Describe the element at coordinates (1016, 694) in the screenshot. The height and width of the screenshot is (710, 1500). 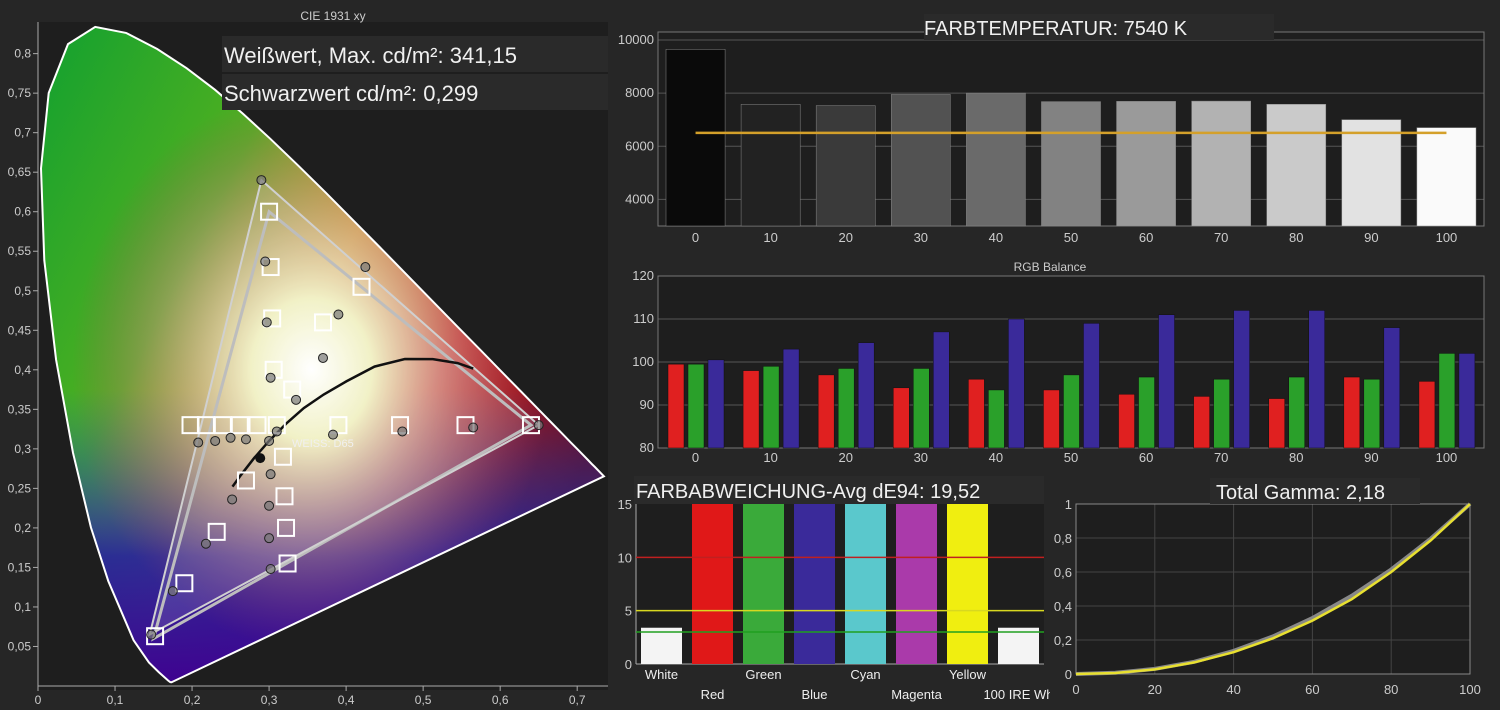
I see `fa-category-label: 100 IRE Wh` at that location.